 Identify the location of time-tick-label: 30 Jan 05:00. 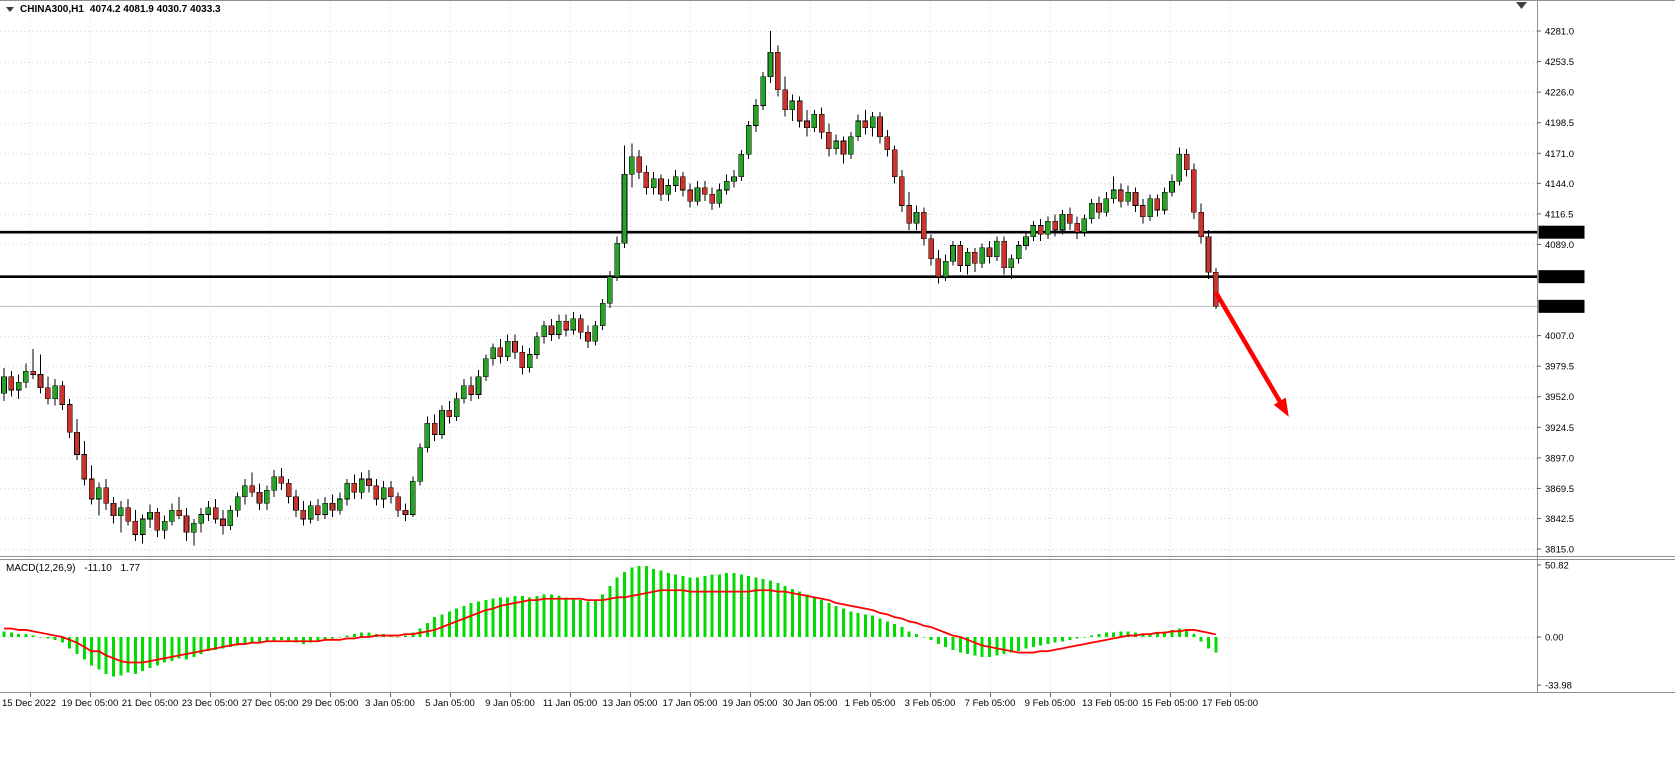
(810, 703).